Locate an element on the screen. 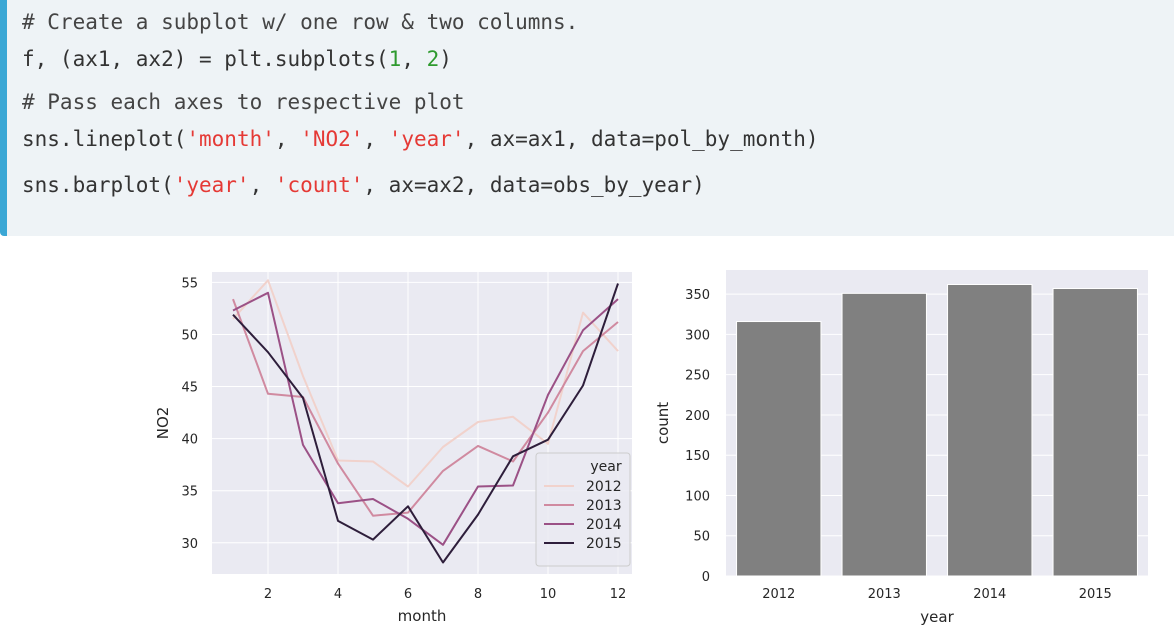 Image resolution: width=1174 pixels, height=640 pixels. y-tick-label: 40 is located at coordinates (189, 440).